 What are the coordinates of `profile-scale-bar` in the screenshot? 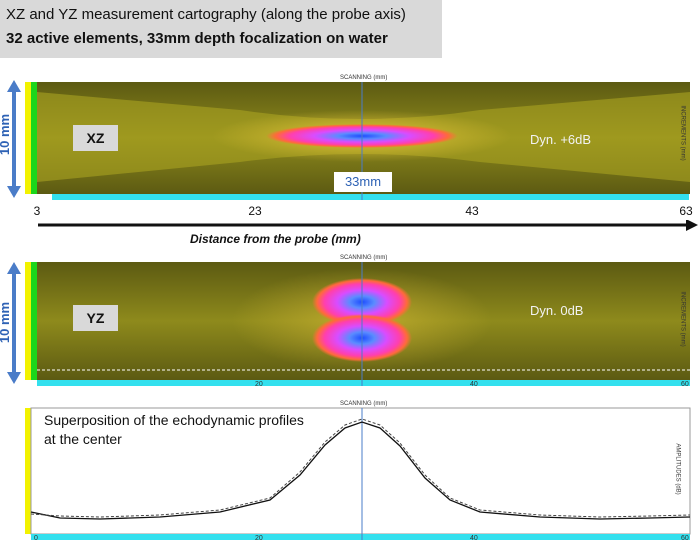 It's located at (360, 537).